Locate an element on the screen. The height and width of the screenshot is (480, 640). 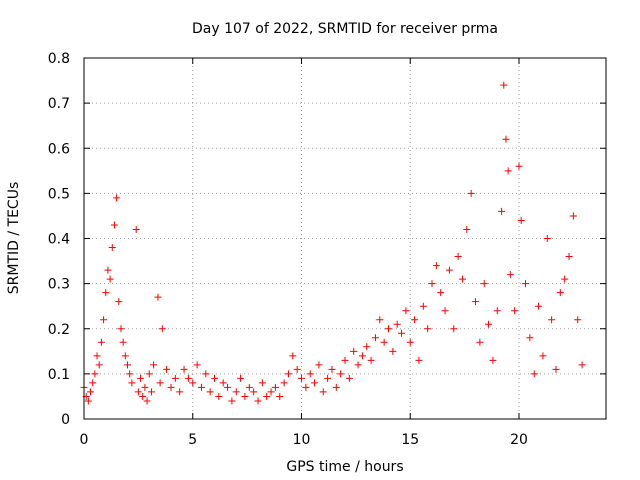
x-axis-label: GPS time / hours is located at coordinates (344, 467).